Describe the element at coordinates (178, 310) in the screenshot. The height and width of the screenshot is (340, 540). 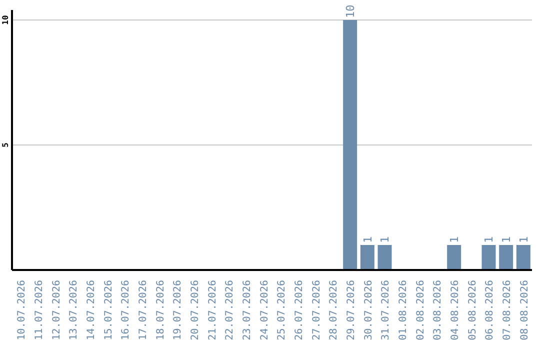
I see `x-tick-label: 19.07.2026` at that location.